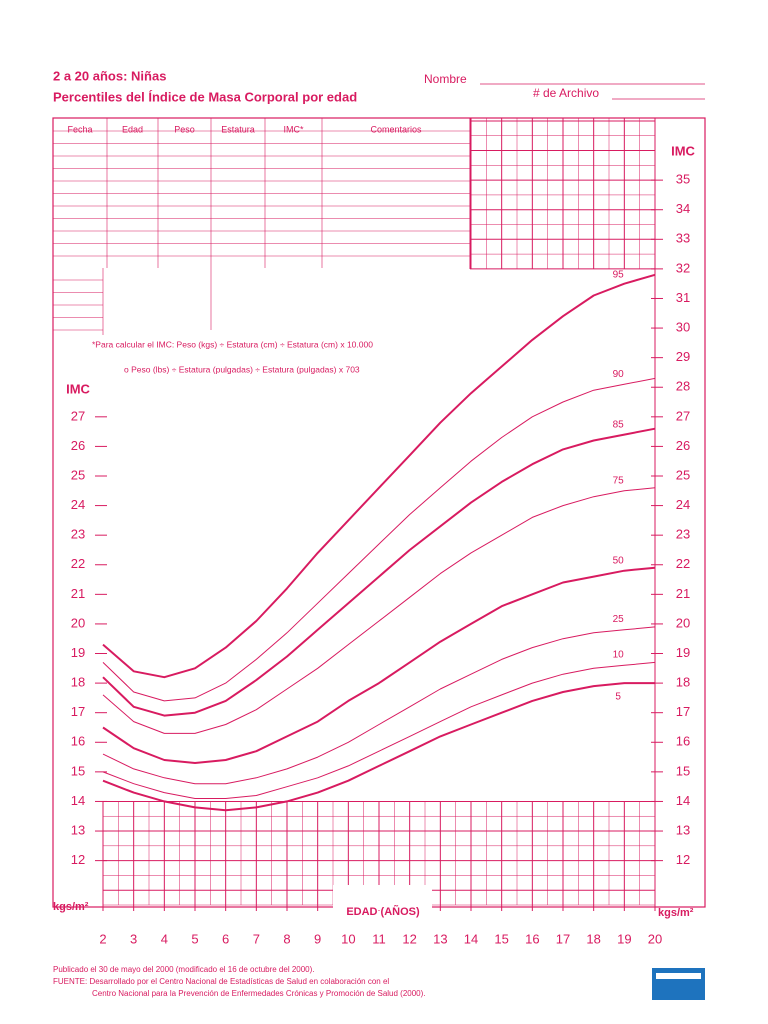  Describe the element at coordinates (683, 179) in the screenshot. I see `y2-tick-label: 35` at that location.